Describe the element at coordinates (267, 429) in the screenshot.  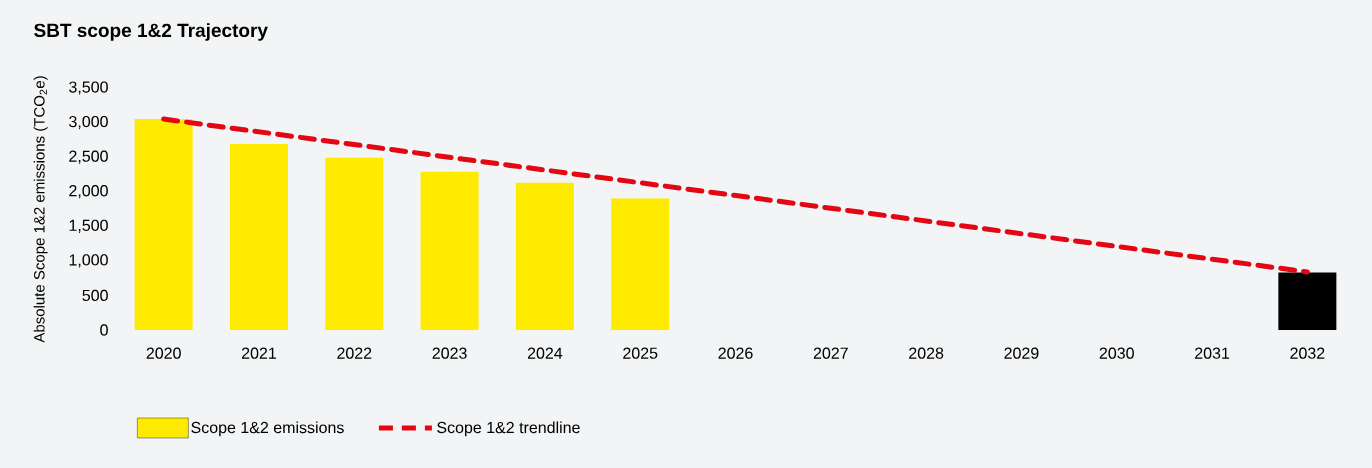
I see `legend-label: Scope 1&2 emissions` at that location.